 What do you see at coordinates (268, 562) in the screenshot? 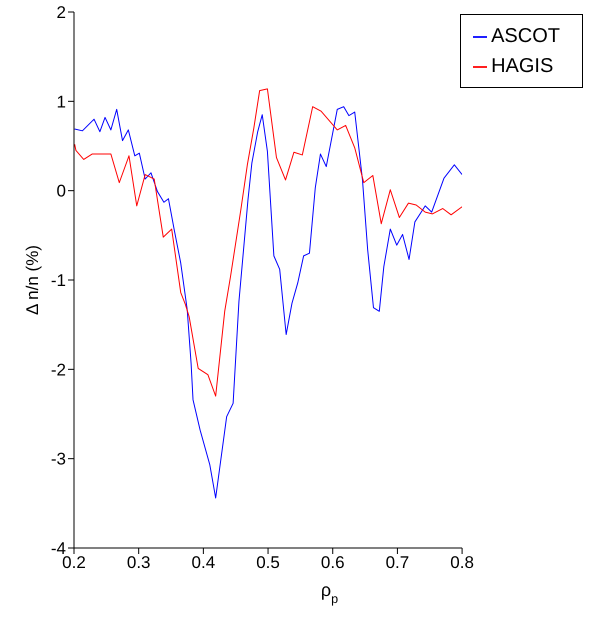
I see `x-tick-label: 0.5` at bounding box center [268, 562].